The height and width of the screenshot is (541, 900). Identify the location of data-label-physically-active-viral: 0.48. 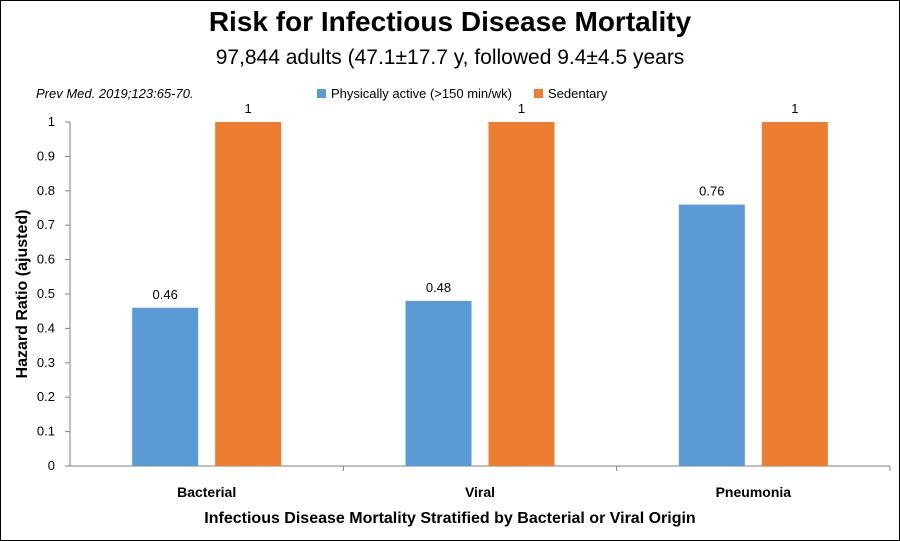
(438, 287).